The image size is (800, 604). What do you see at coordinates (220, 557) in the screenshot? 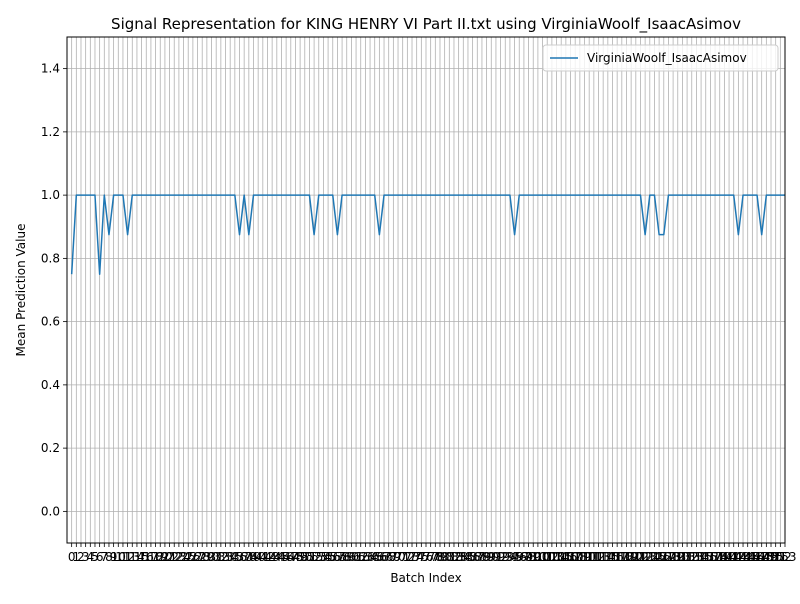
I see `x-tick-label: 32` at bounding box center [220, 557].